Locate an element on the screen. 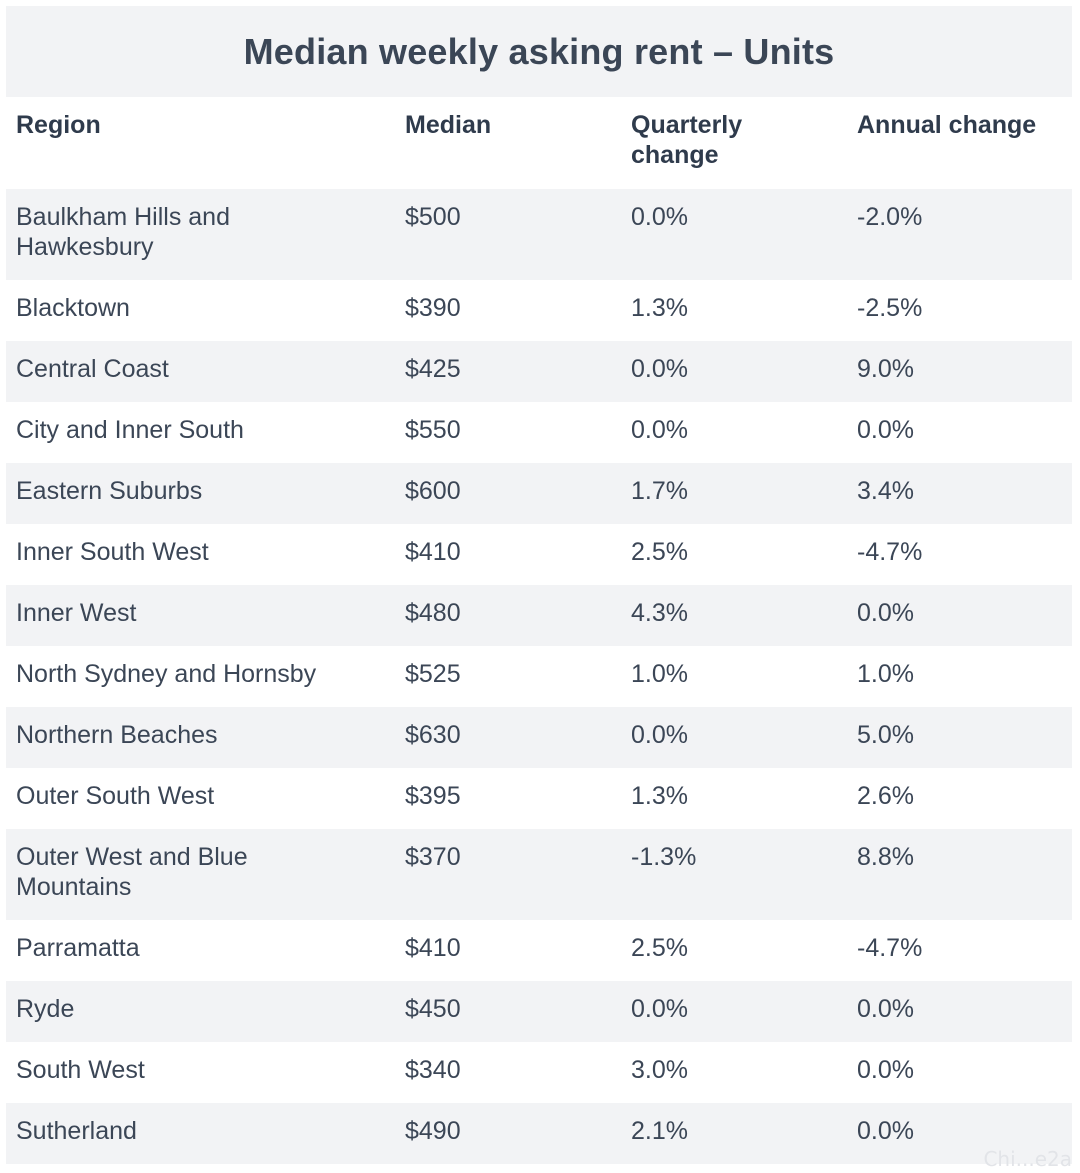  cell-region: Inner South West is located at coordinates (200, 554).